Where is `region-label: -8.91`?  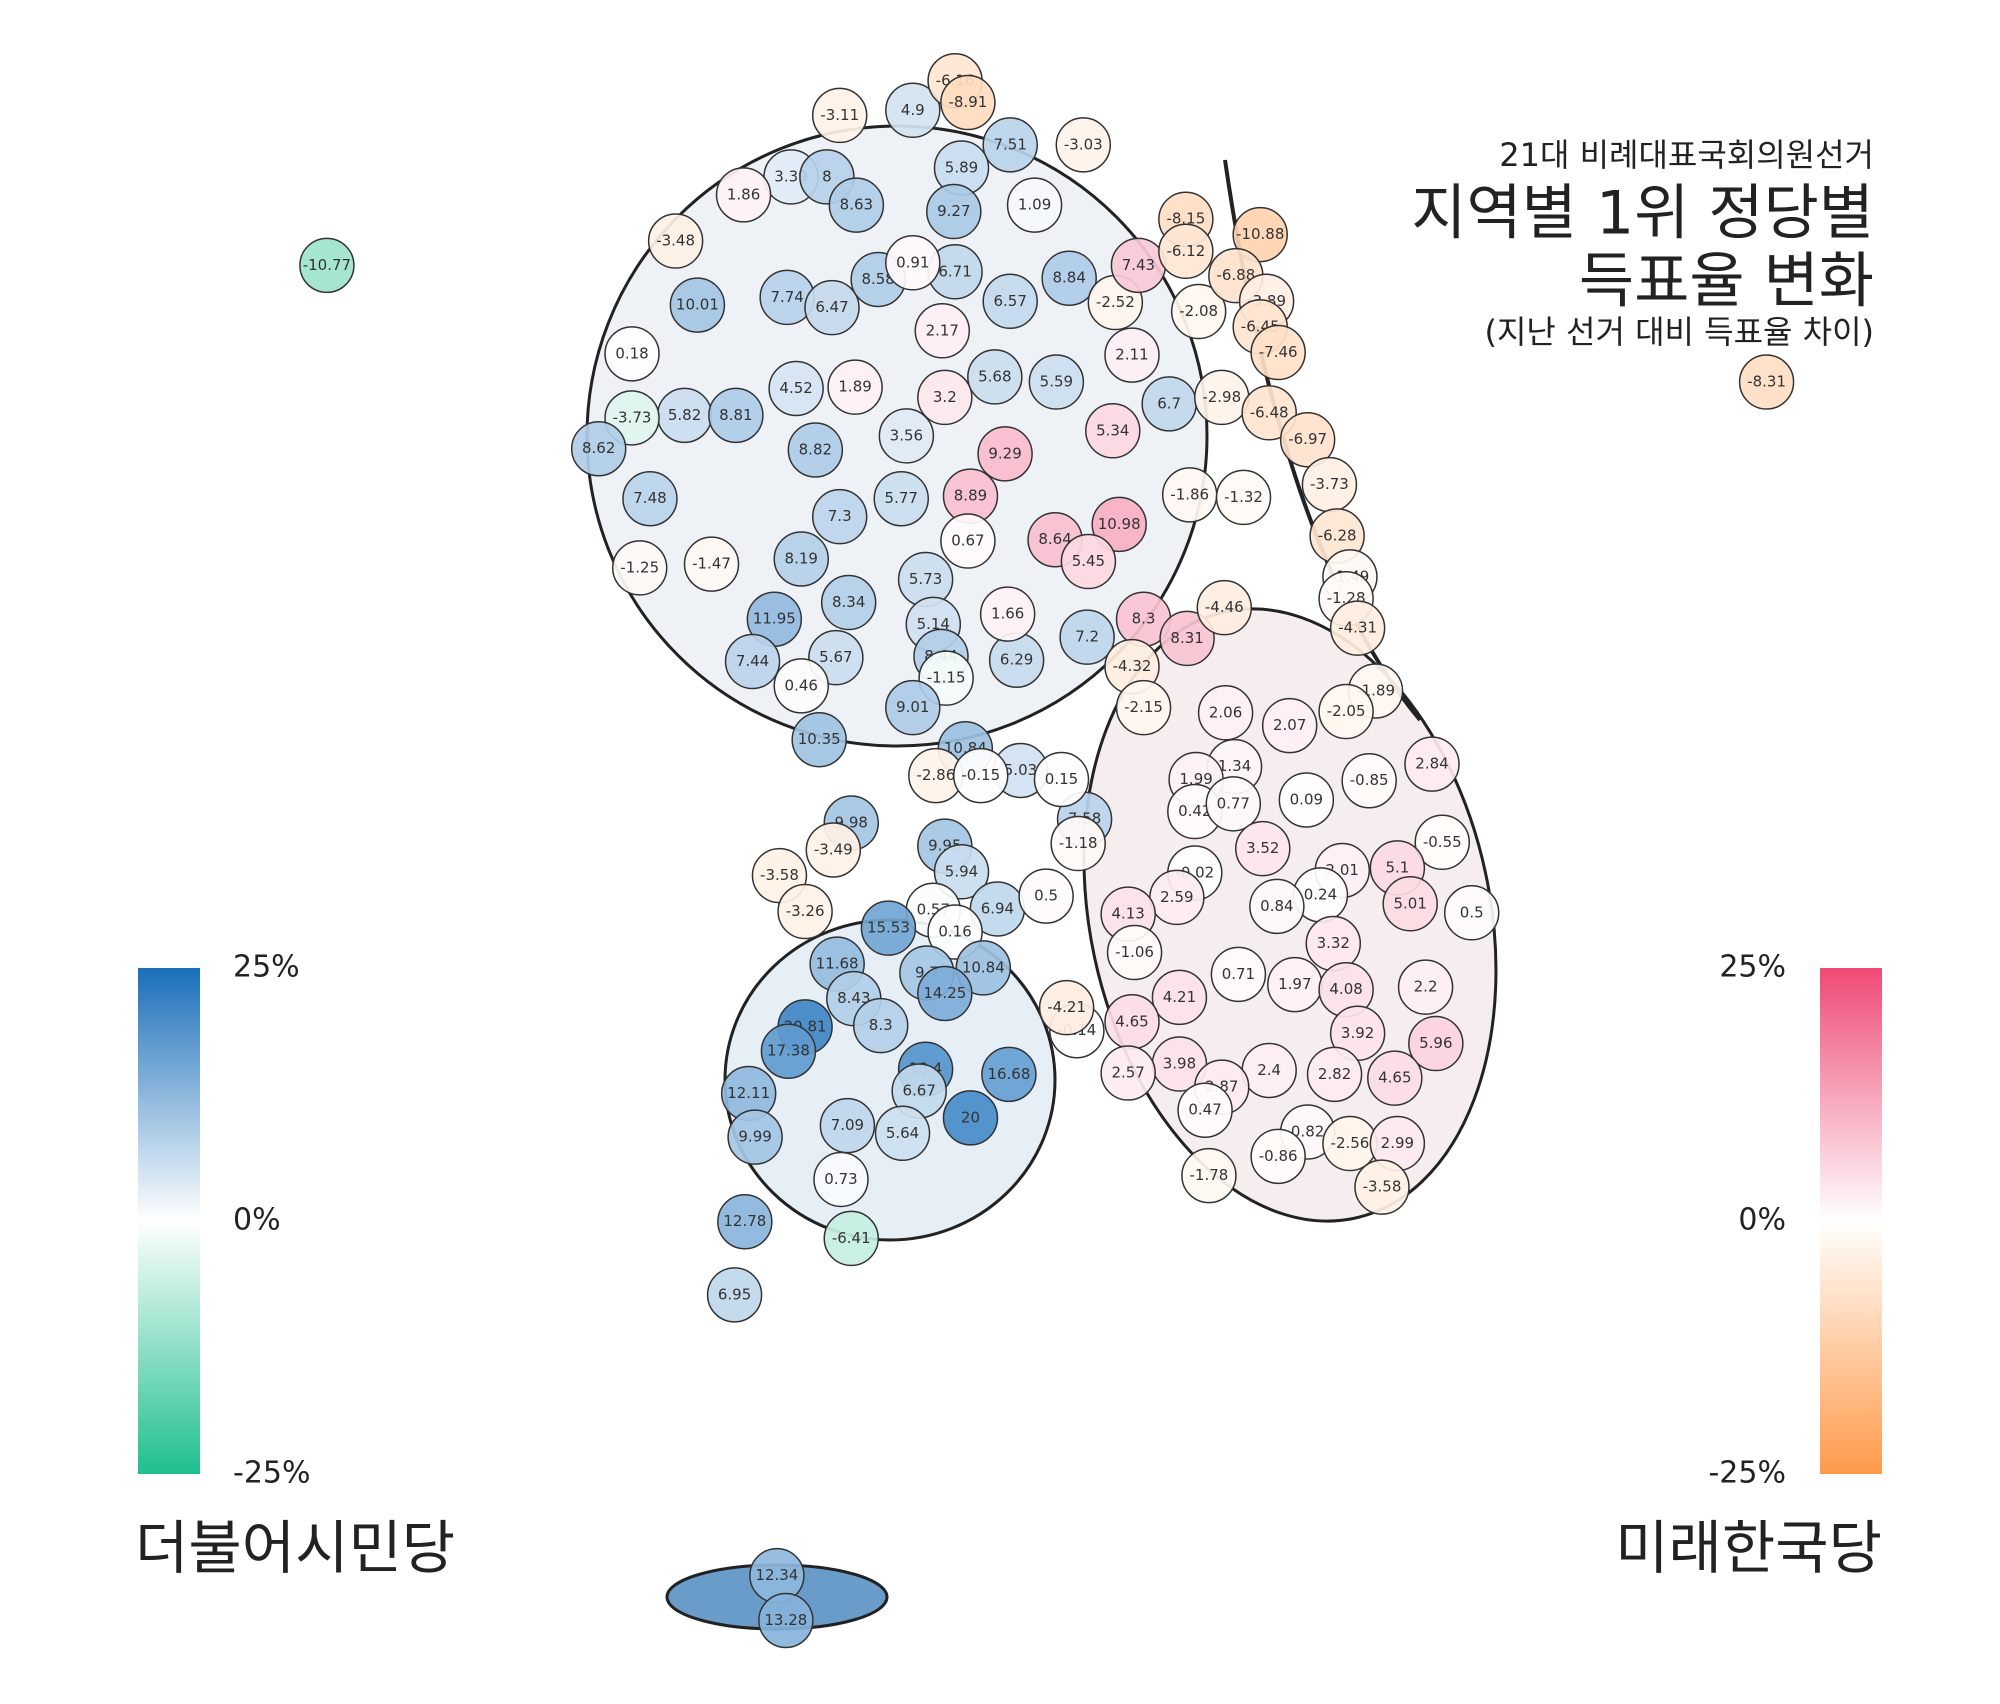 region-label: -8.91 is located at coordinates (968, 102).